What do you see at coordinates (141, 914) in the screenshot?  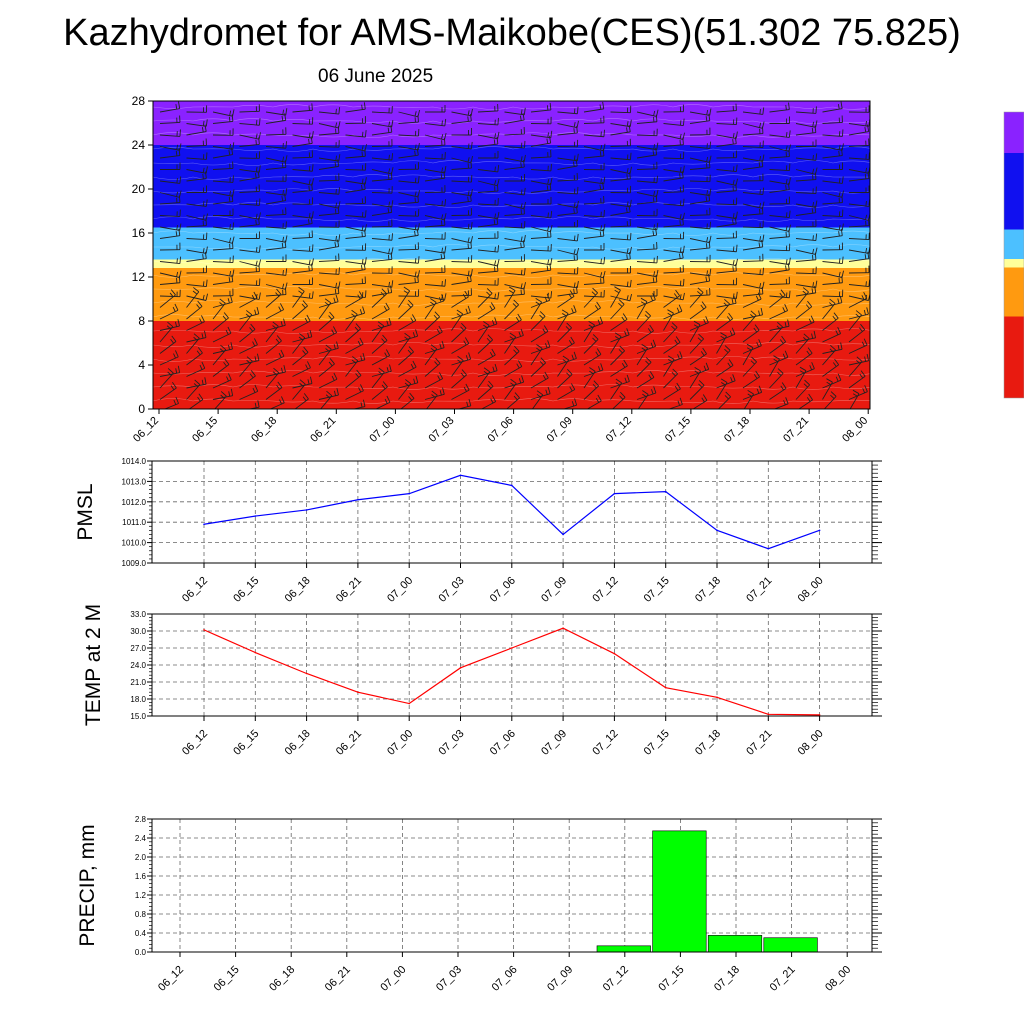 I see `y-tick-label: 0.8` at bounding box center [141, 914].